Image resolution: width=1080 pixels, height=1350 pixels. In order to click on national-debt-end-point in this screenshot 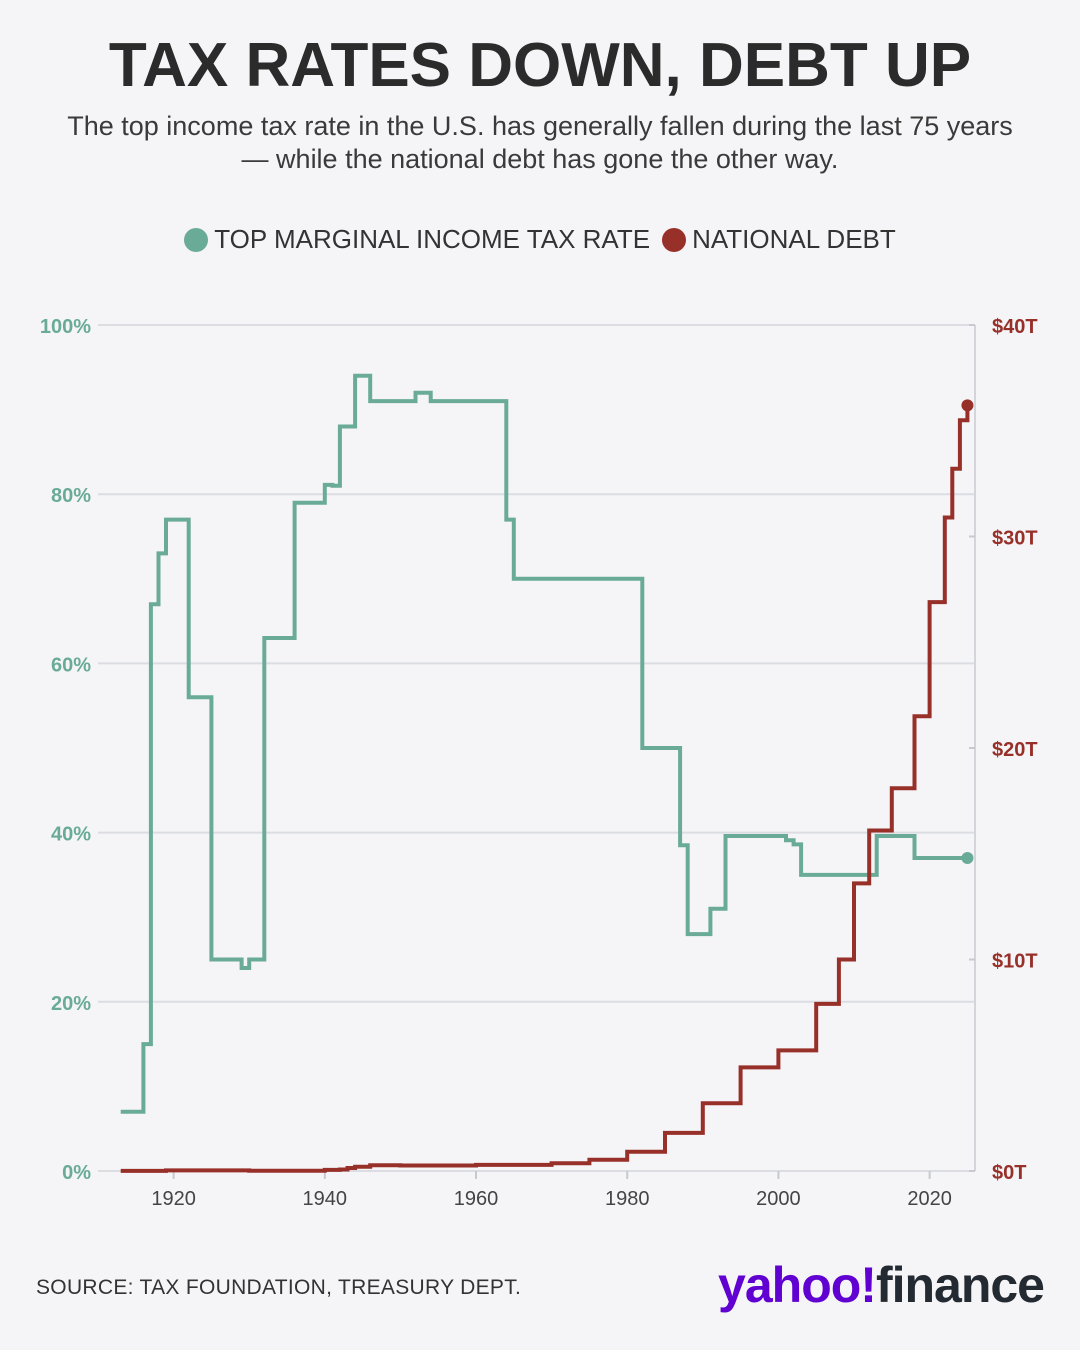, I will do `click(967, 405)`.